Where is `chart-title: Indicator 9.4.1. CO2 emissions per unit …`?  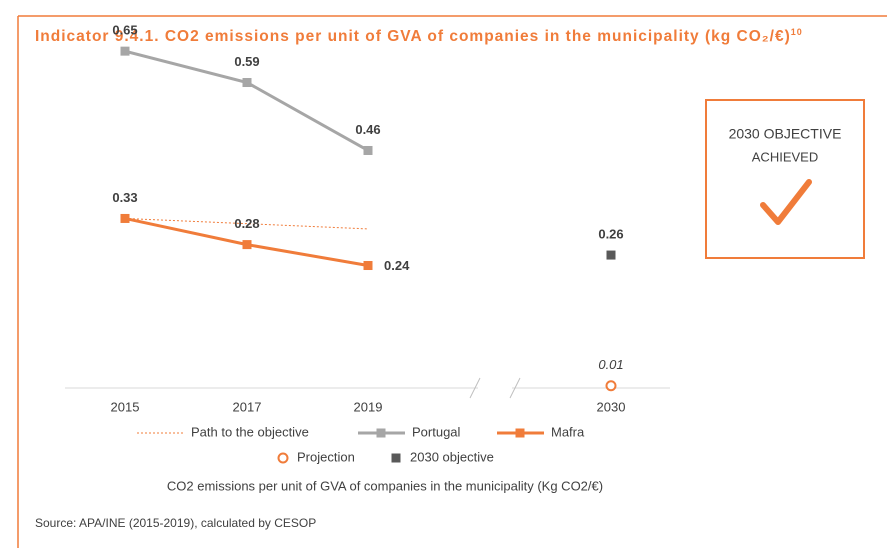
chart-title: Indicator 9.4.1. CO2 emissions per unit … is located at coordinates (413, 37).